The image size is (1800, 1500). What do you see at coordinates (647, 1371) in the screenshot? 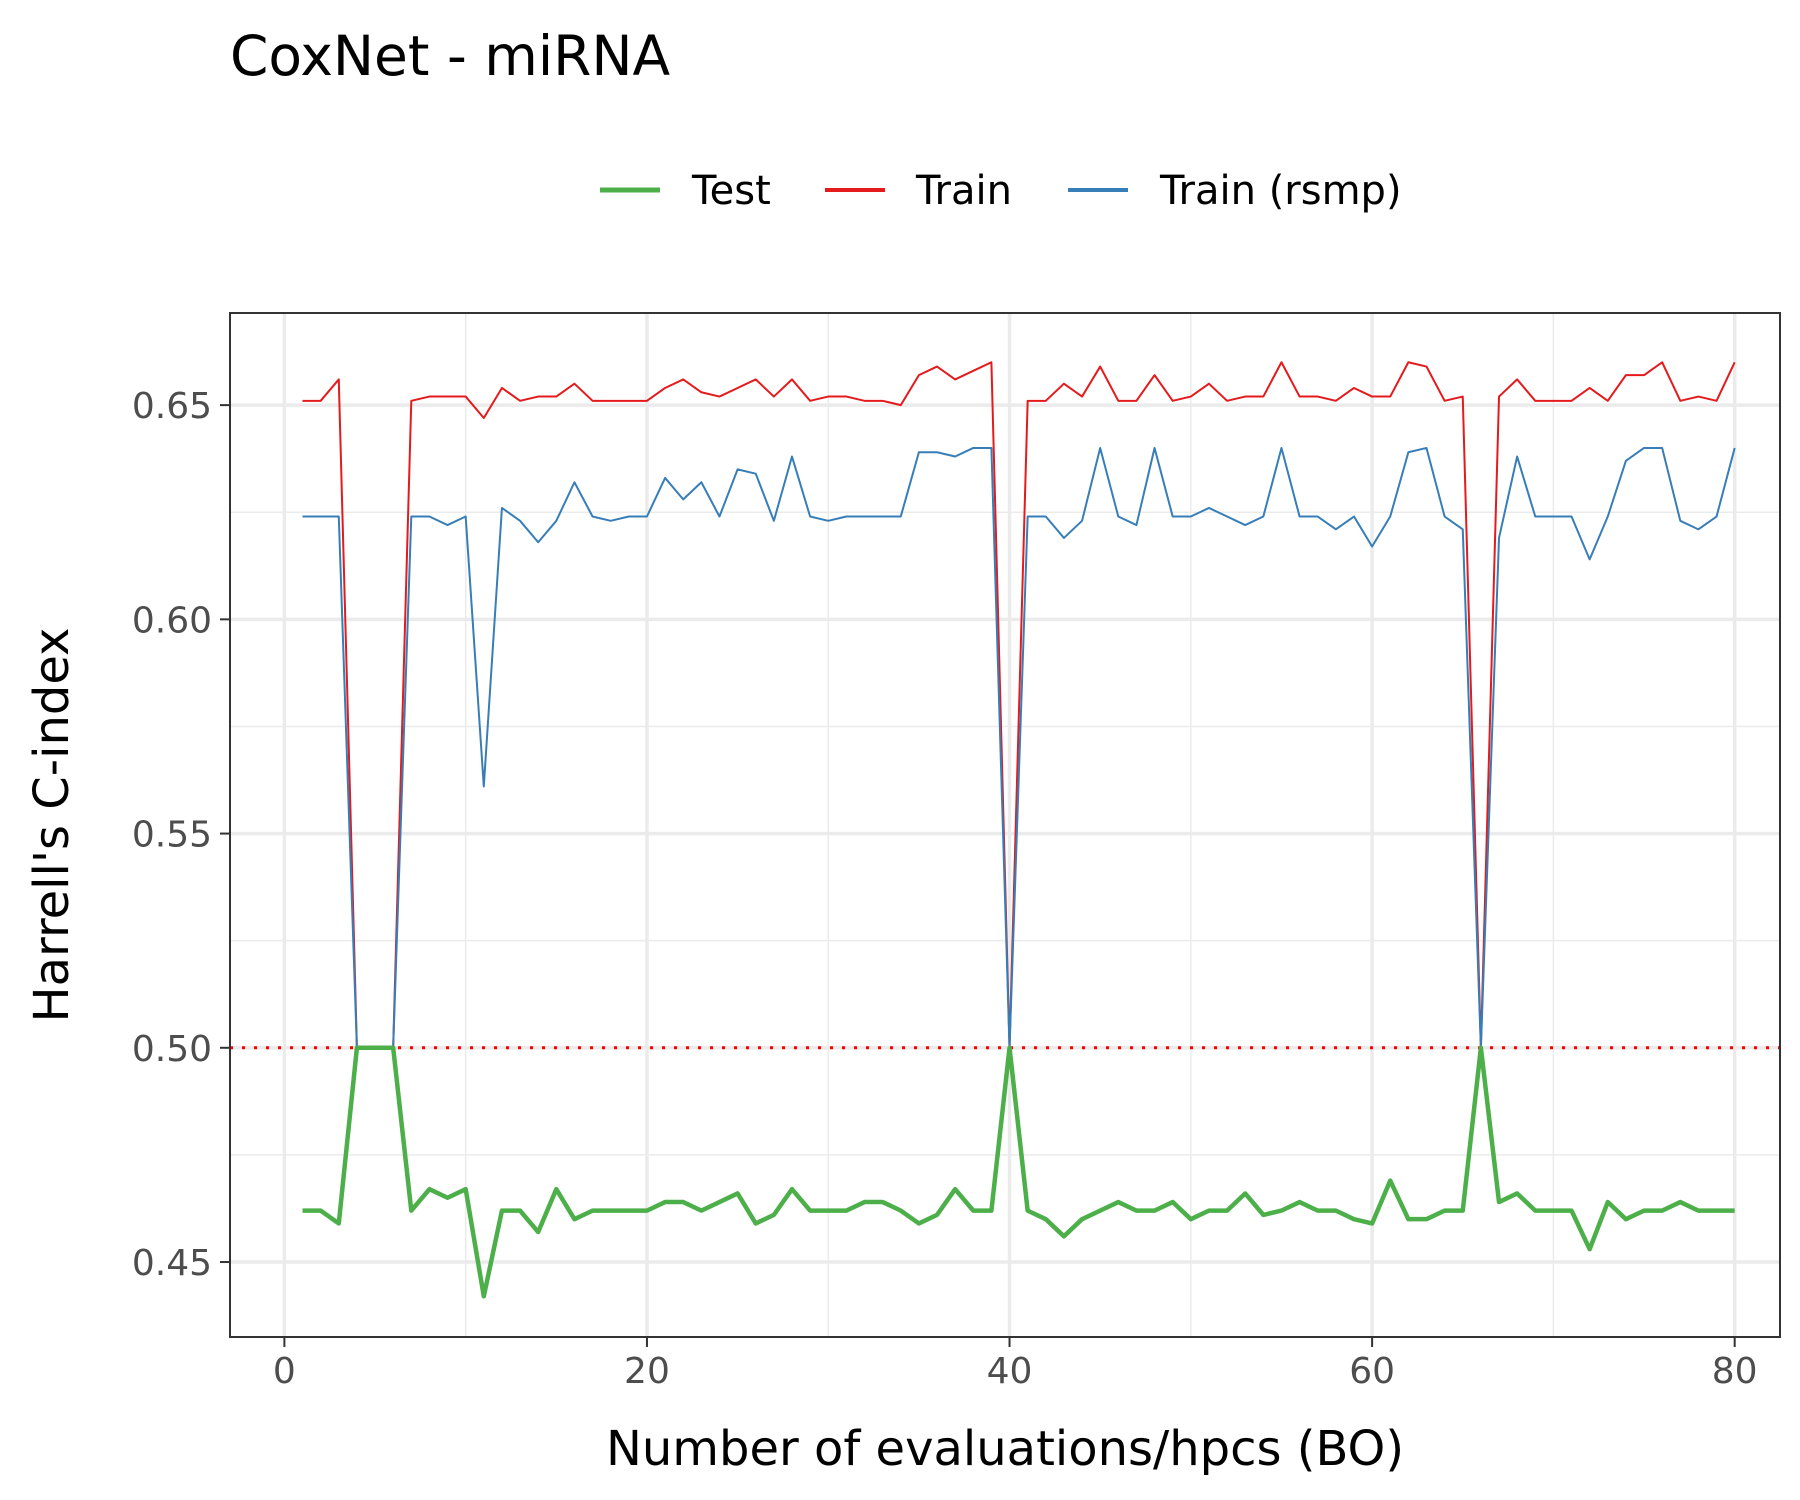
I see `x-tick-label: 20` at bounding box center [647, 1371].